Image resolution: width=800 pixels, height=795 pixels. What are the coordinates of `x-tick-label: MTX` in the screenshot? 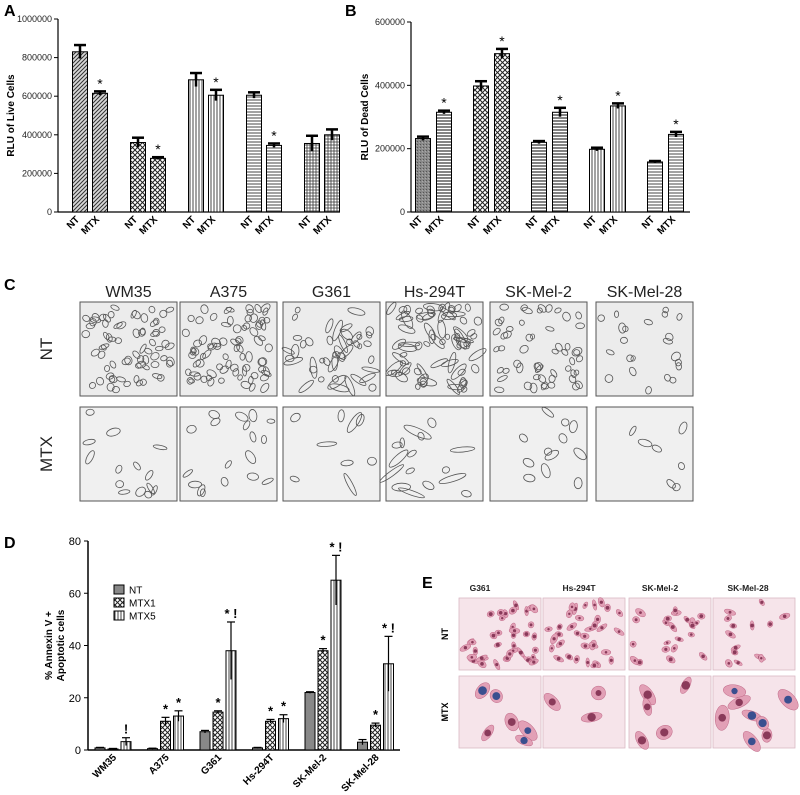 It's located at (492, 225).